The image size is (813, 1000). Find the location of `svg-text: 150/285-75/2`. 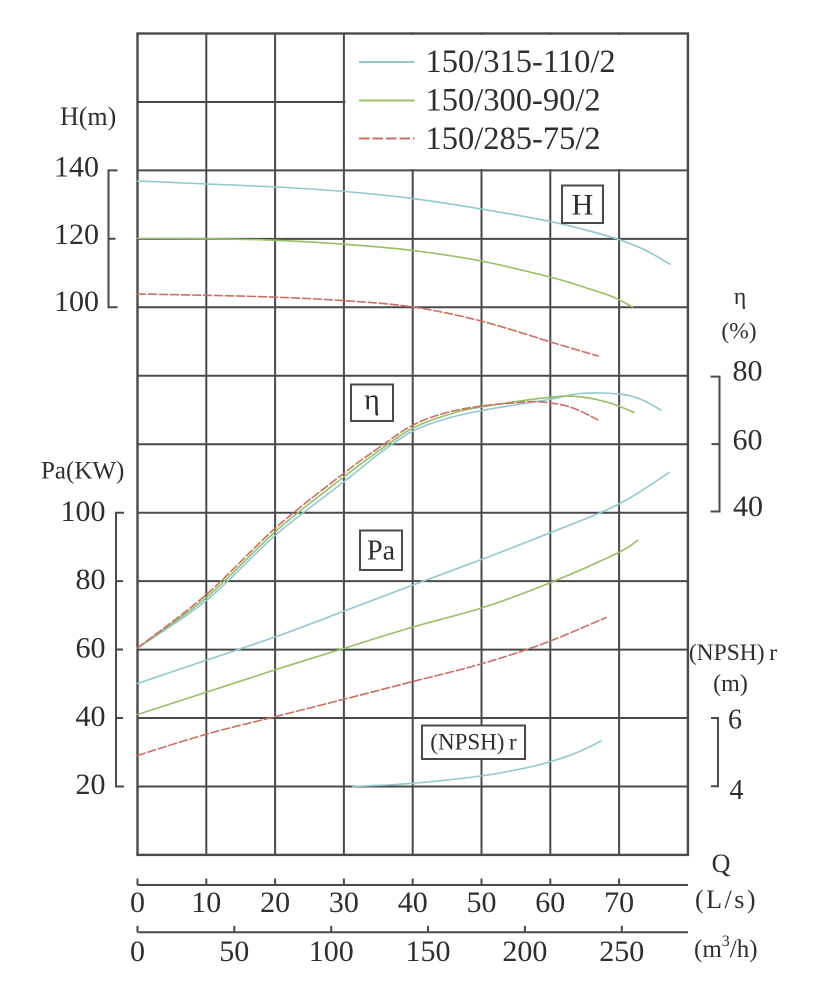

svg-text: 150/285-75/2 is located at coordinates (513, 139).